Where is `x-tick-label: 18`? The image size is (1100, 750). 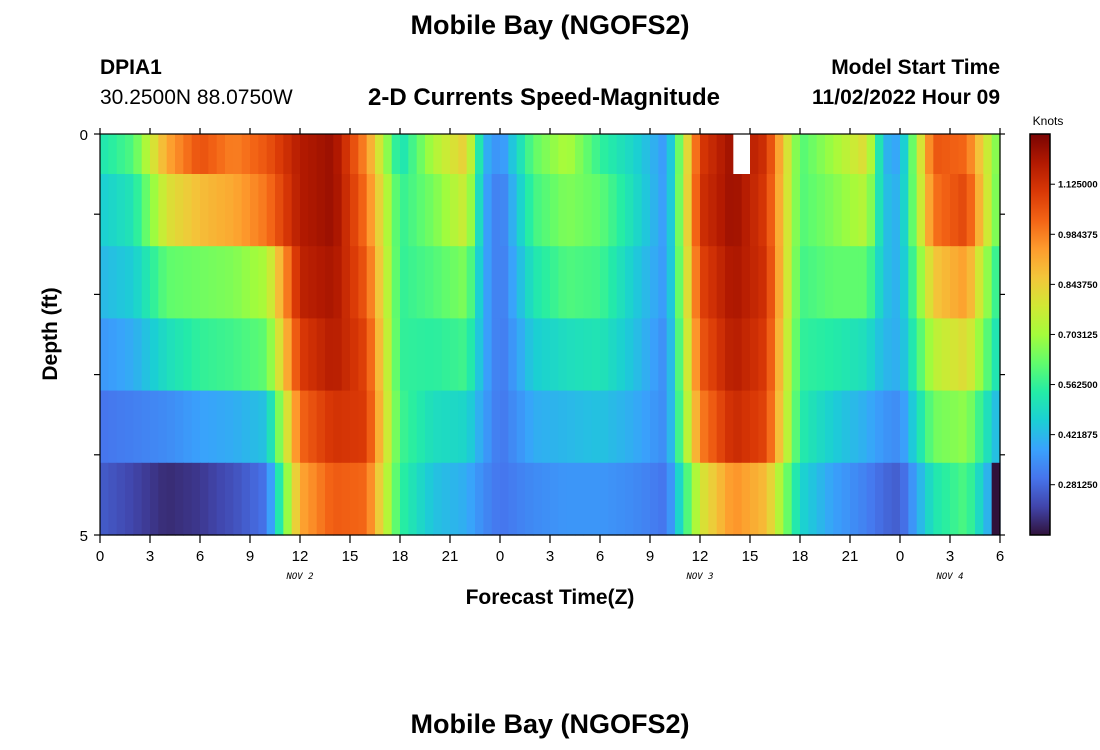
x-tick-label: 18 is located at coordinates (800, 556).